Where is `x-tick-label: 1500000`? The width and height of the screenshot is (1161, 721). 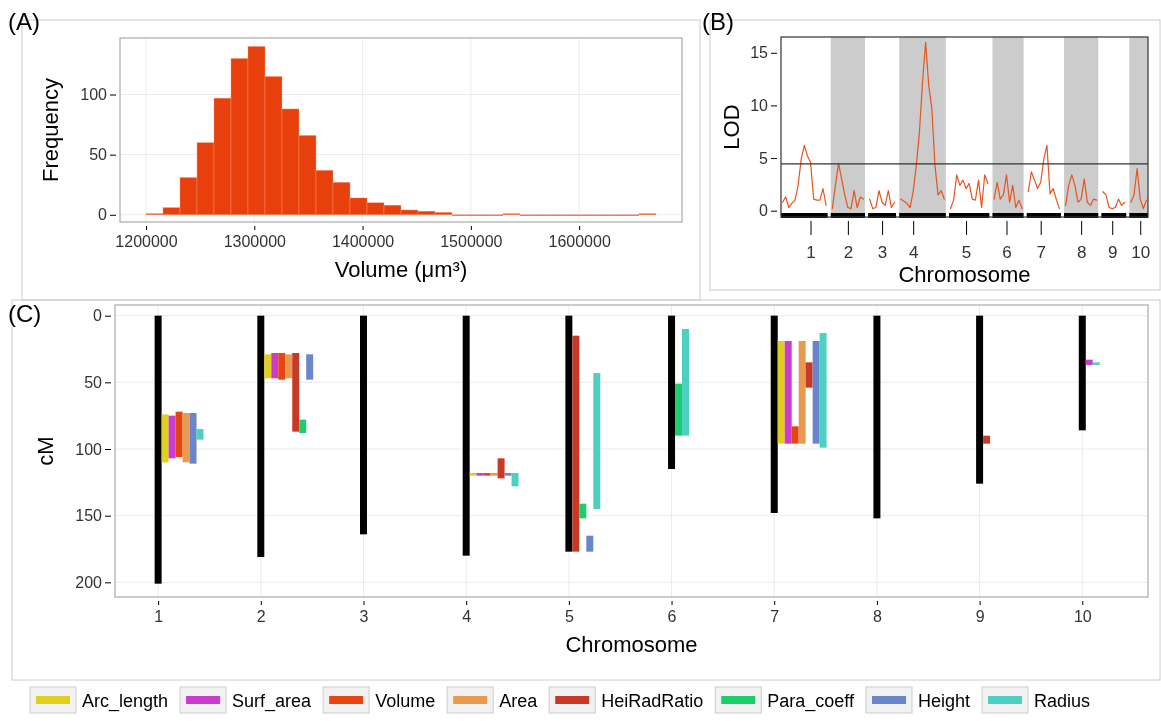 x-tick-label: 1500000 is located at coordinates (471, 242).